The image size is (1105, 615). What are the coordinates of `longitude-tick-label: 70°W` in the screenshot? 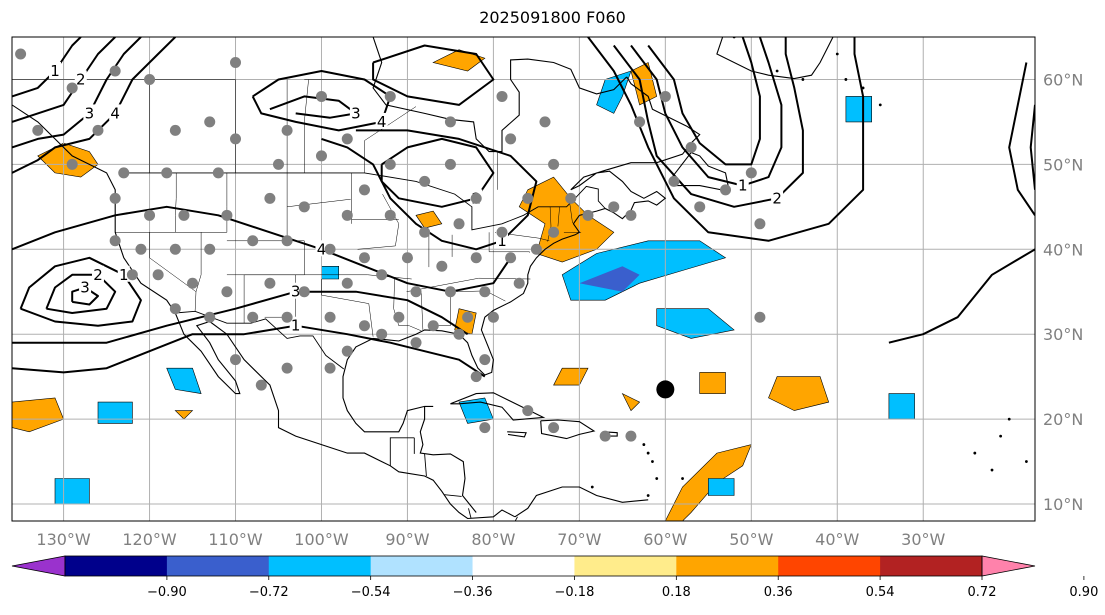 It's located at (579, 539).